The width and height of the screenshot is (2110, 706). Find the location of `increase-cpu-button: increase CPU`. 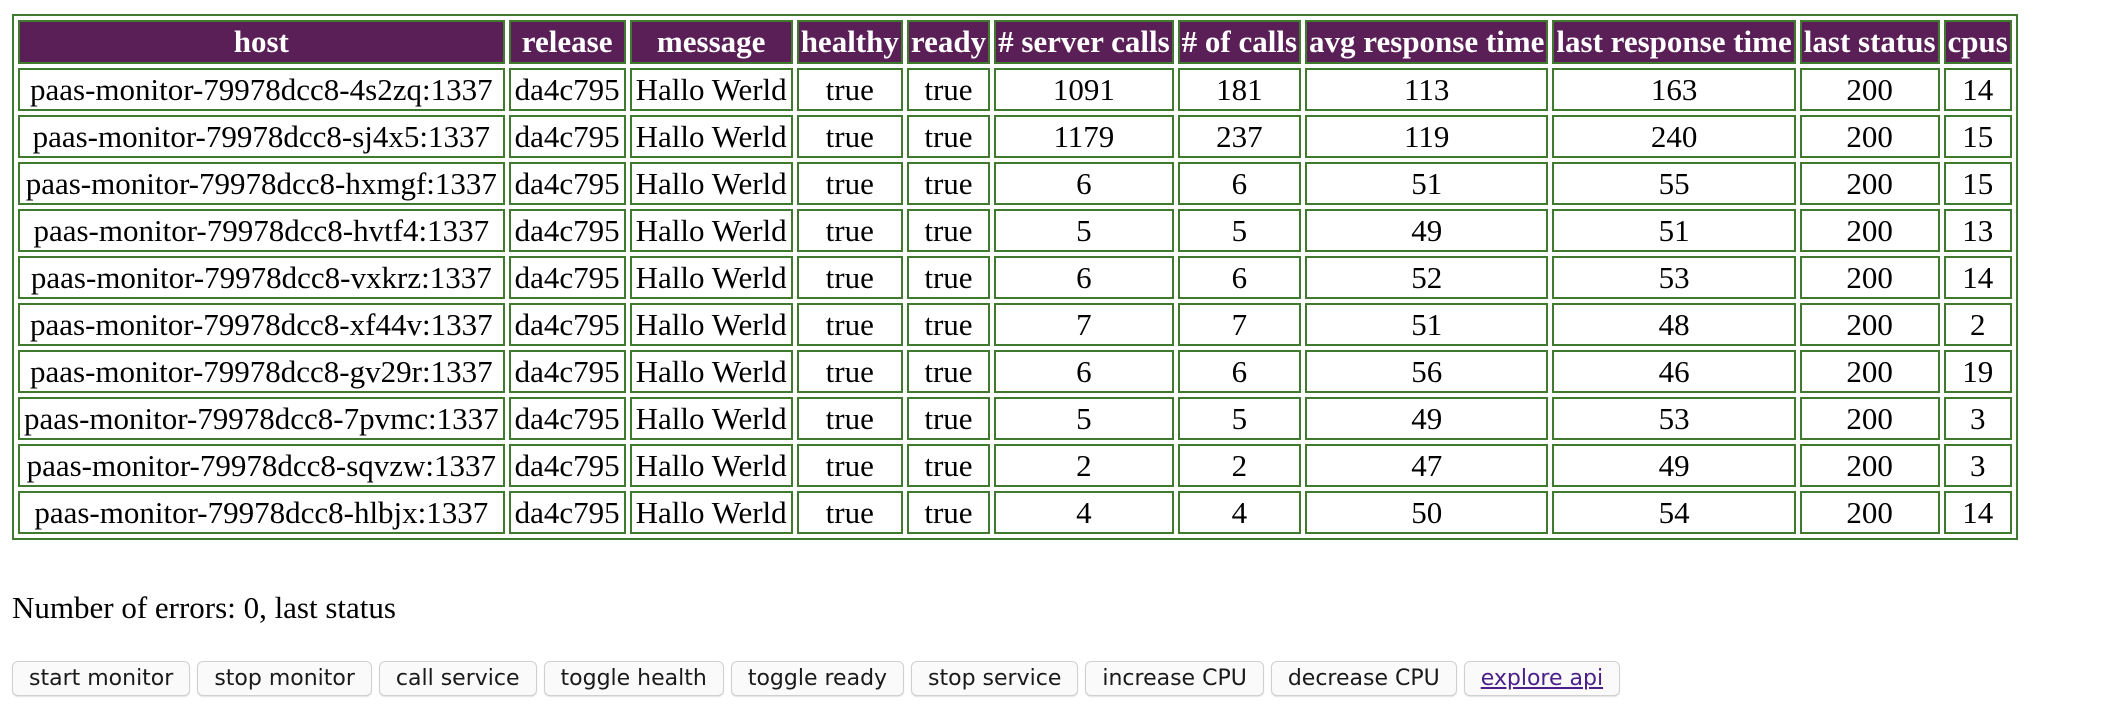

increase-cpu-button: increase CPU is located at coordinates (1174, 678).